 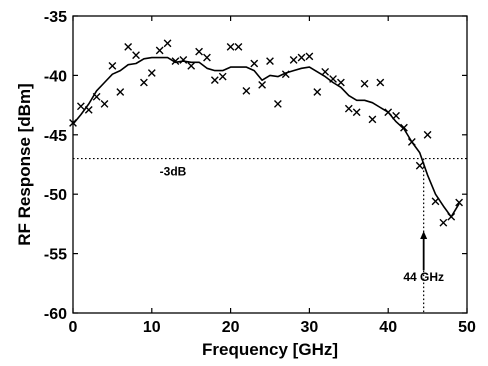 What do you see at coordinates (152, 327) in the screenshot?
I see `x-tick-label: 10` at bounding box center [152, 327].